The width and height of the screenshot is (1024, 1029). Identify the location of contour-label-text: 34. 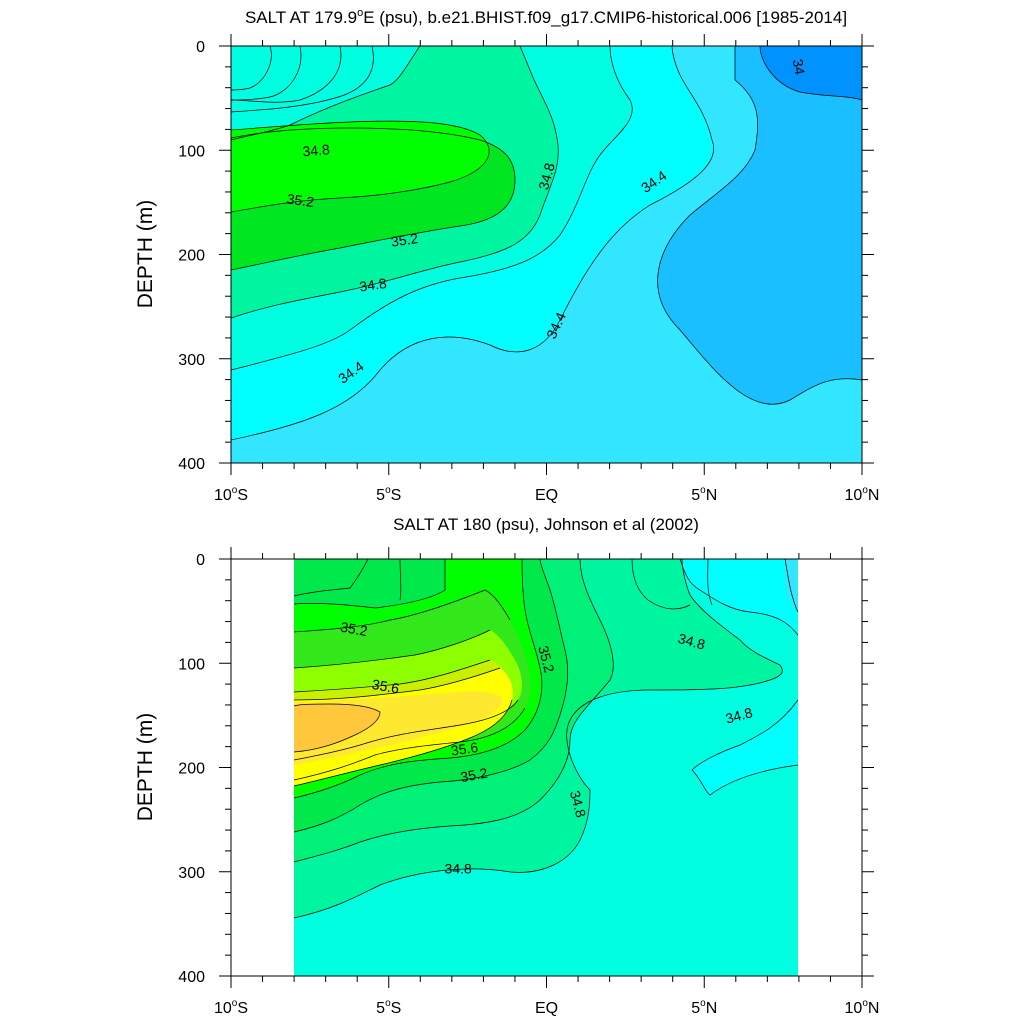
(799, 67).